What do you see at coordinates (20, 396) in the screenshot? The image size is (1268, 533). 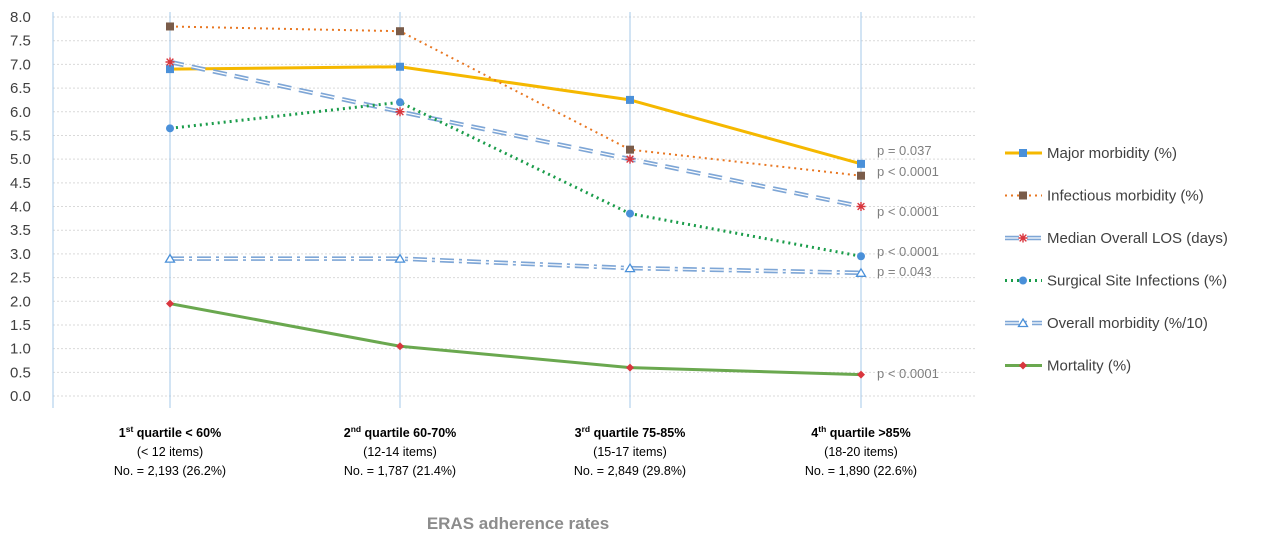 I see `y-tick-label: 0.0` at bounding box center [20, 396].